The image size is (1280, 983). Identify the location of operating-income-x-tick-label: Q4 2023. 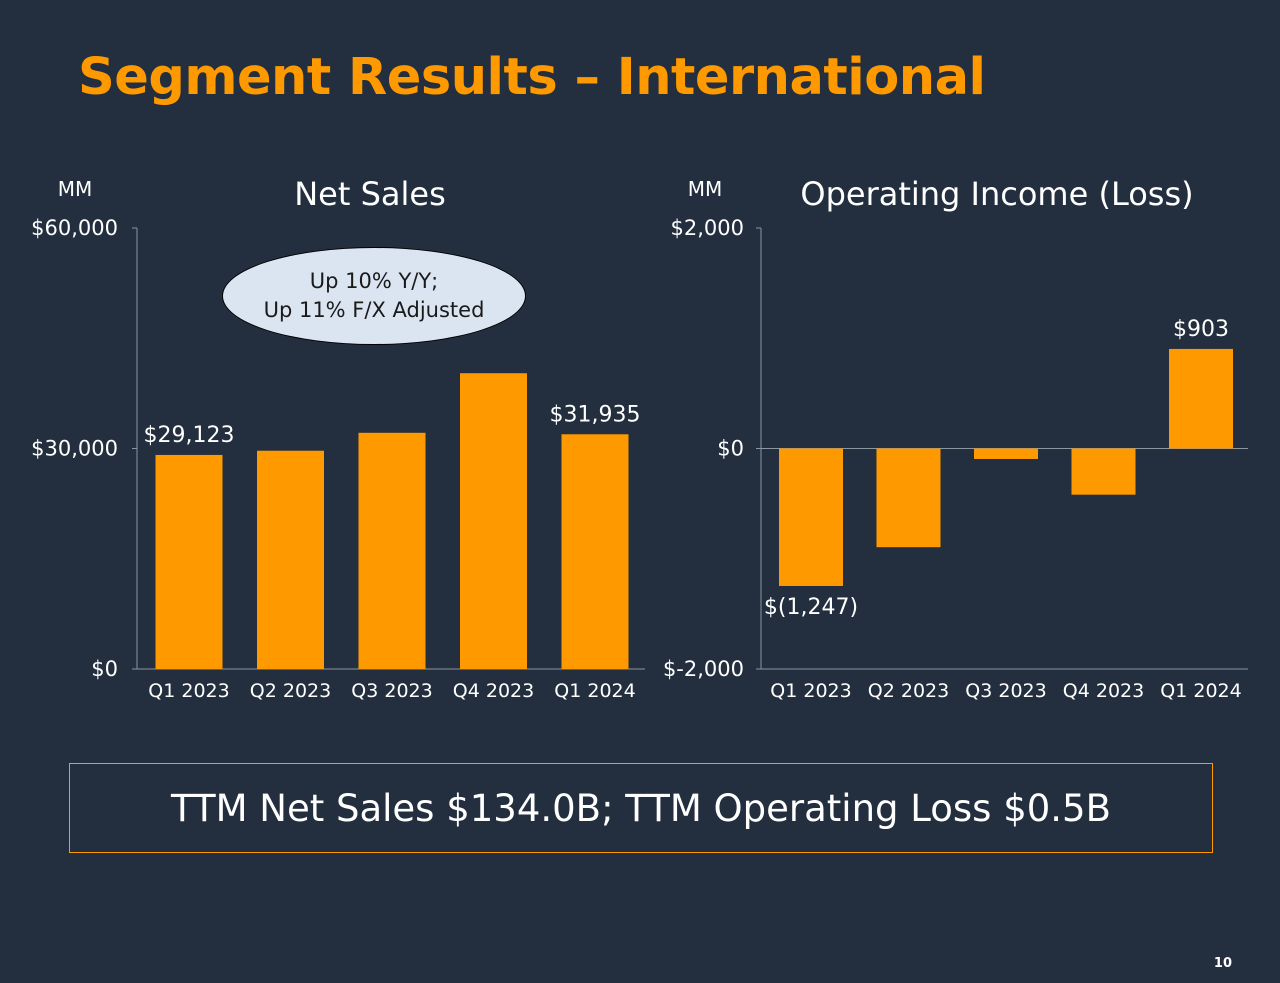
(1103, 691).